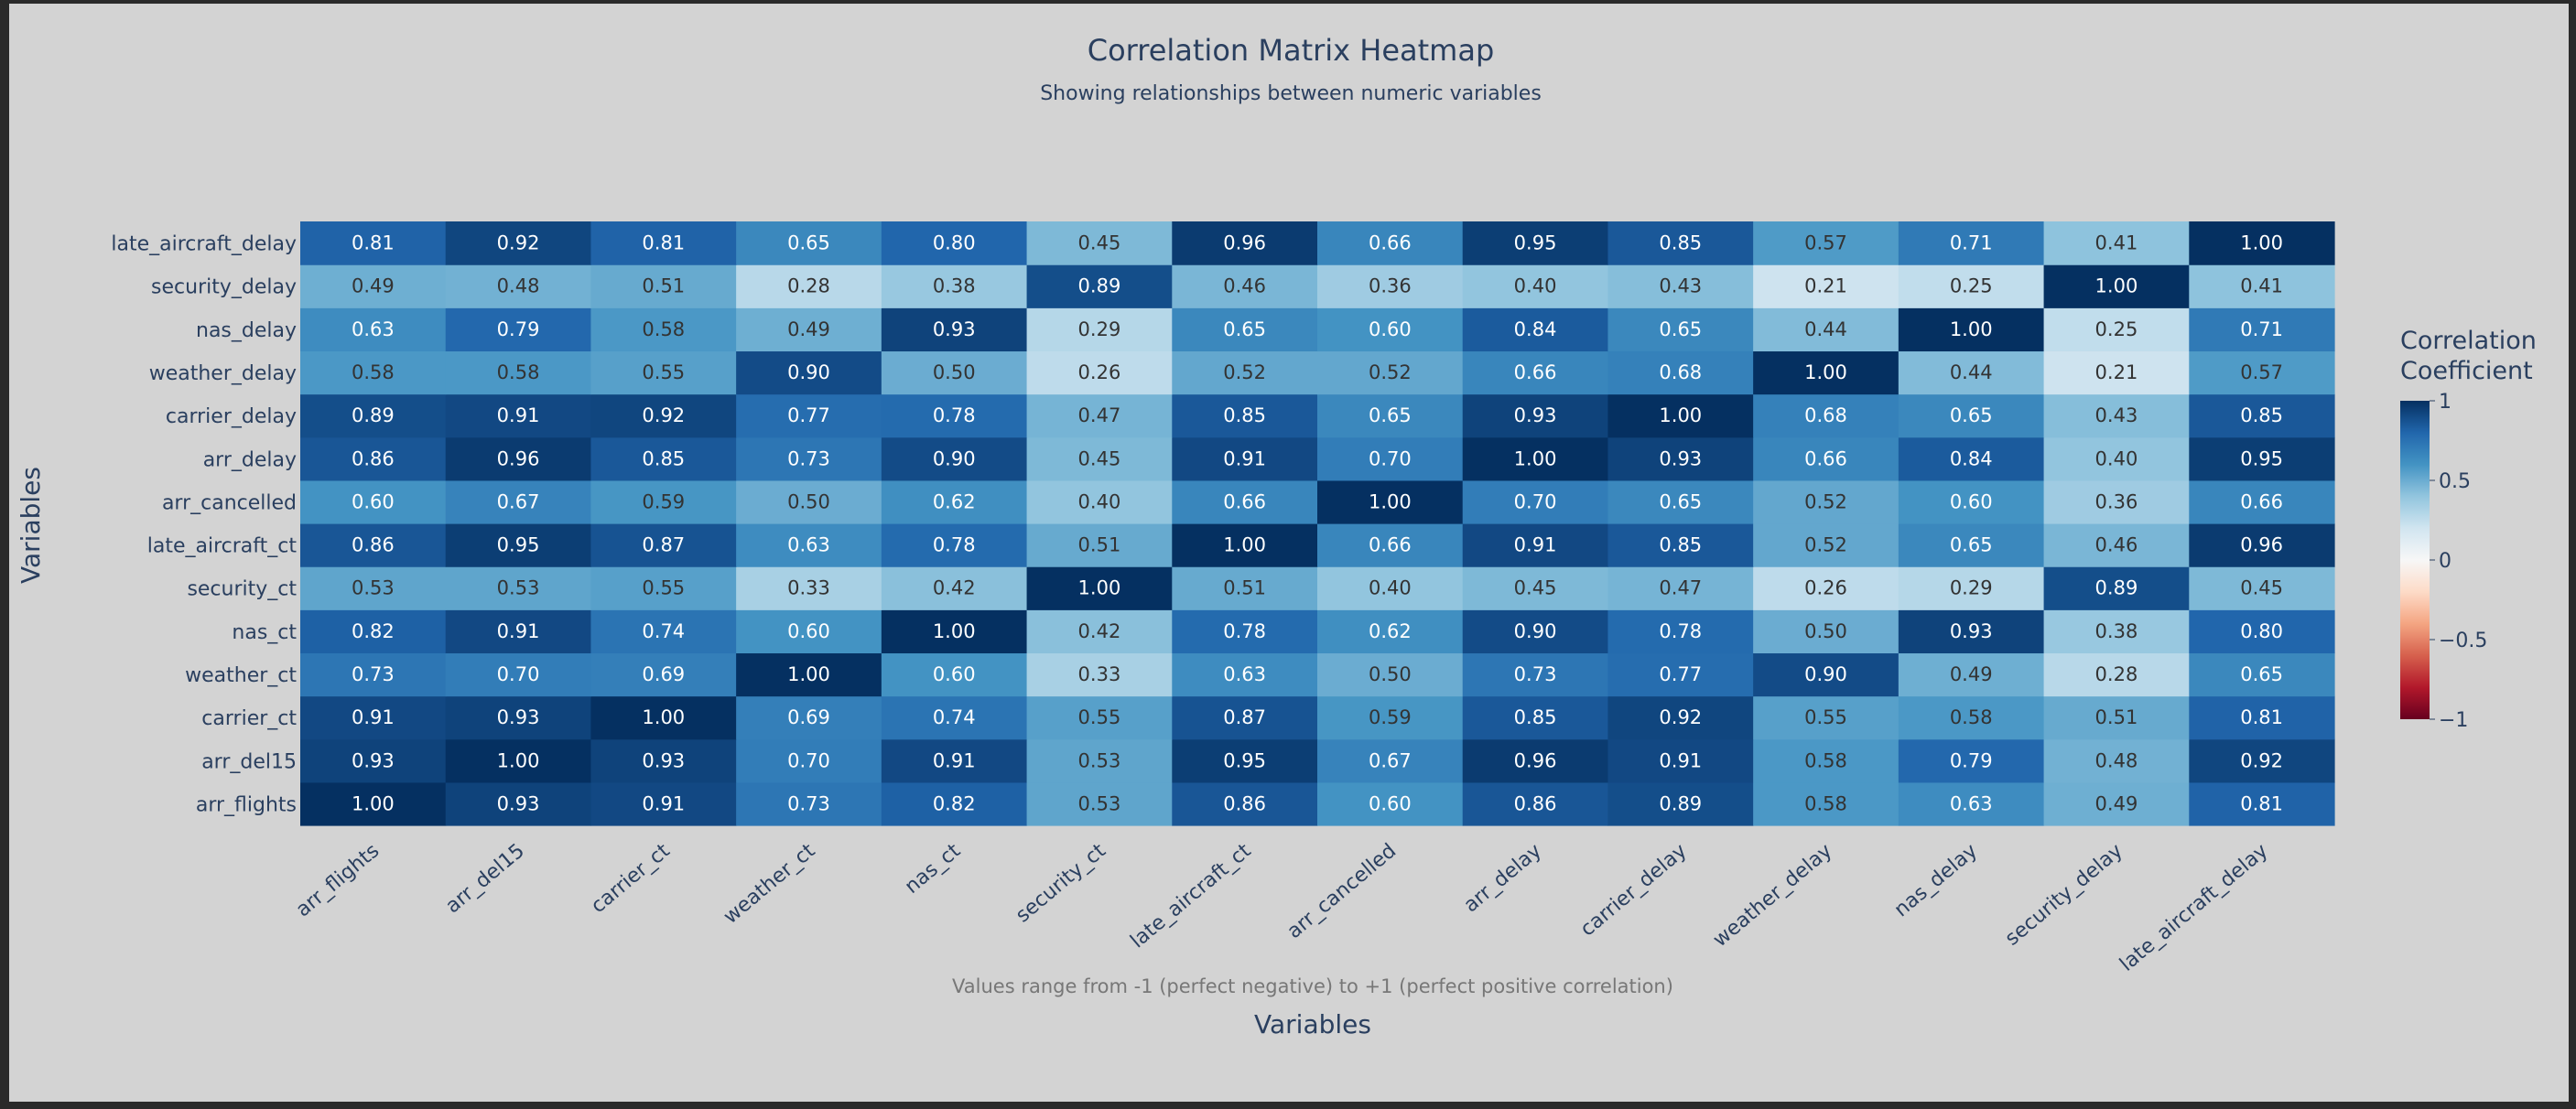 The image size is (2576, 1109). What do you see at coordinates (770, 884) in the screenshot?
I see `x-tick-label: weather_ct` at bounding box center [770, 884].